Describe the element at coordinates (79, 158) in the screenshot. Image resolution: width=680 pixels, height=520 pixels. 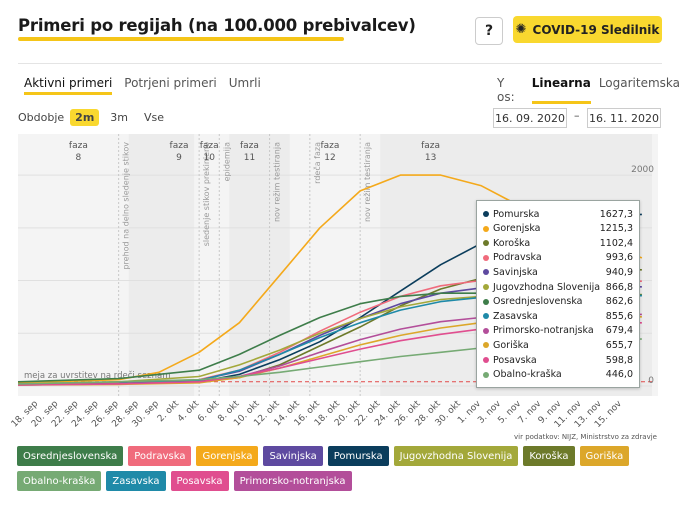
I see `phase-number: 8` at that location.